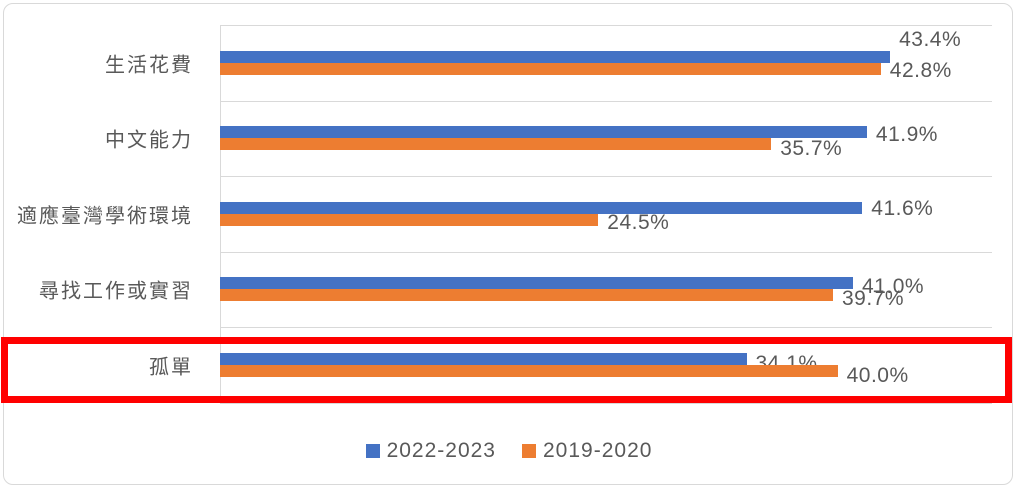 The width and height of the screenshot is (1018, 489). I want to click on data-label: 35.7%, so click(811, 149).